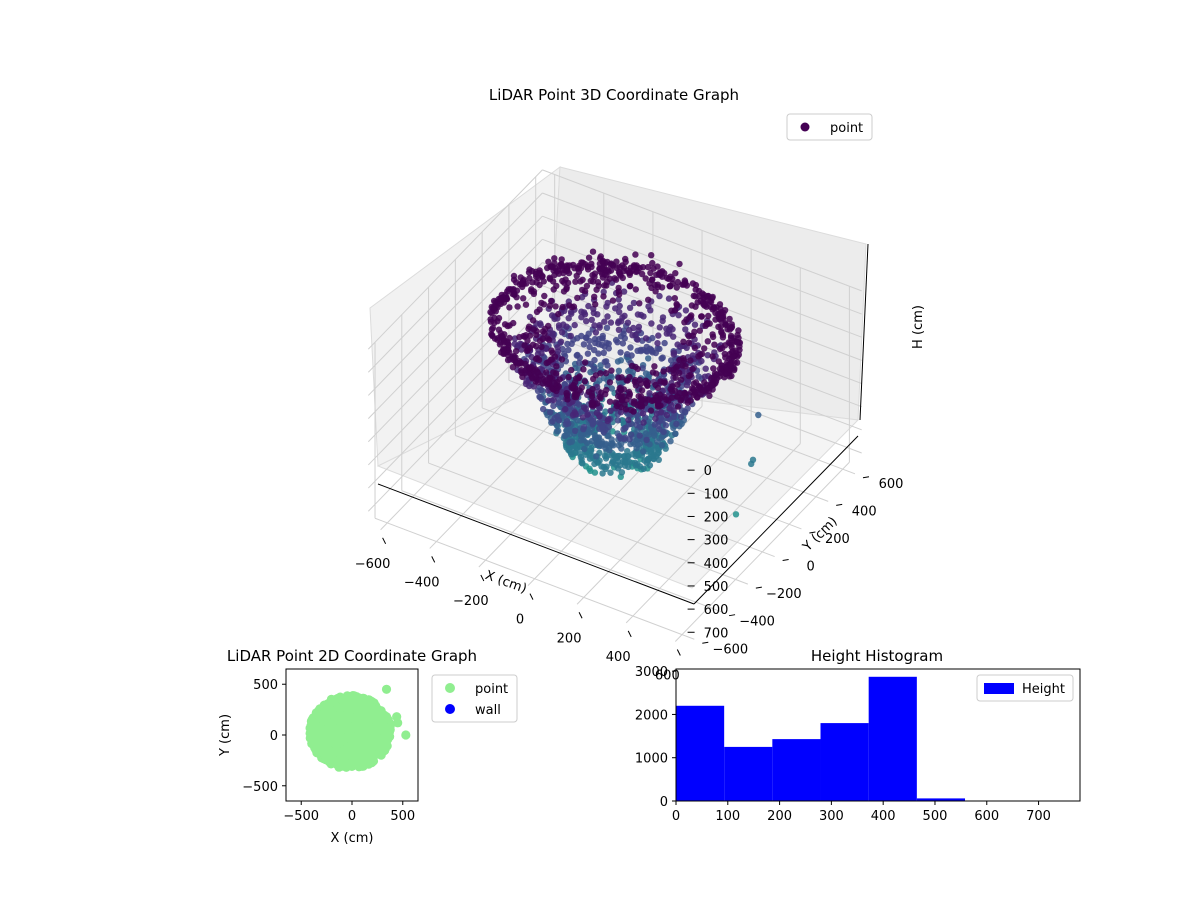 This screenshot has height=900, width=1200. I want to click on x-tick-label-3d: 600, so click(667, 676).